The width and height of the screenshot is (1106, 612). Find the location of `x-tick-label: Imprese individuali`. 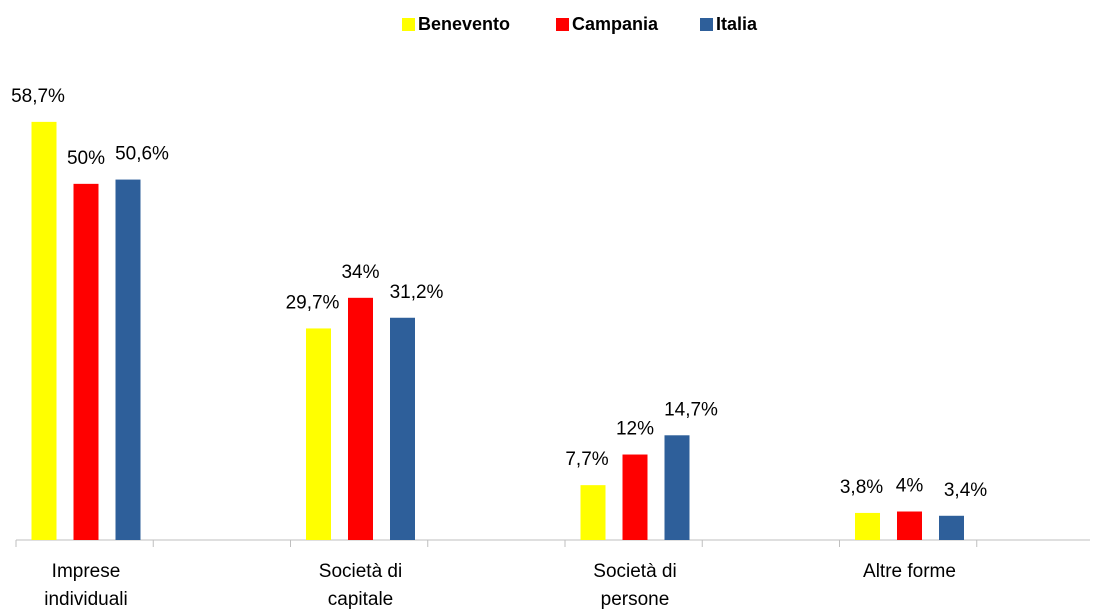

x-tick-label: Imprese individuali is located at coordinates (86, 585).